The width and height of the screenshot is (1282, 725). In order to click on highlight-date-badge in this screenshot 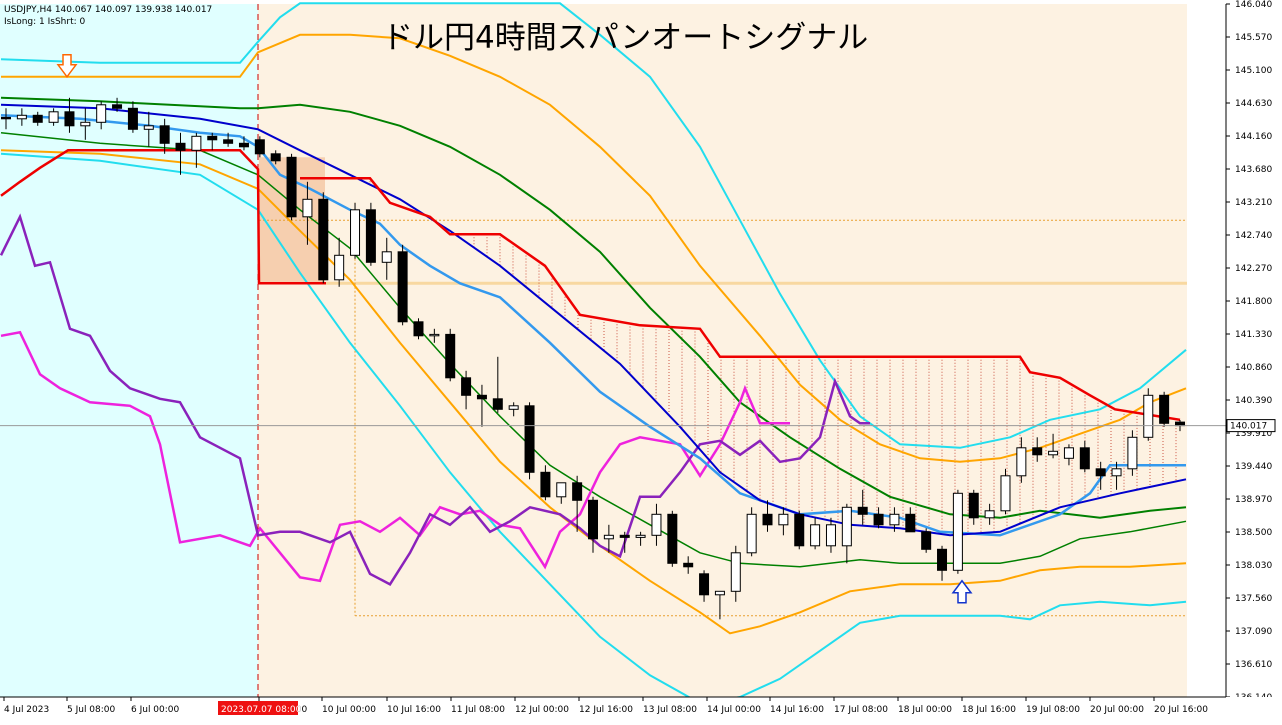, I will do `click(258, 708)`.